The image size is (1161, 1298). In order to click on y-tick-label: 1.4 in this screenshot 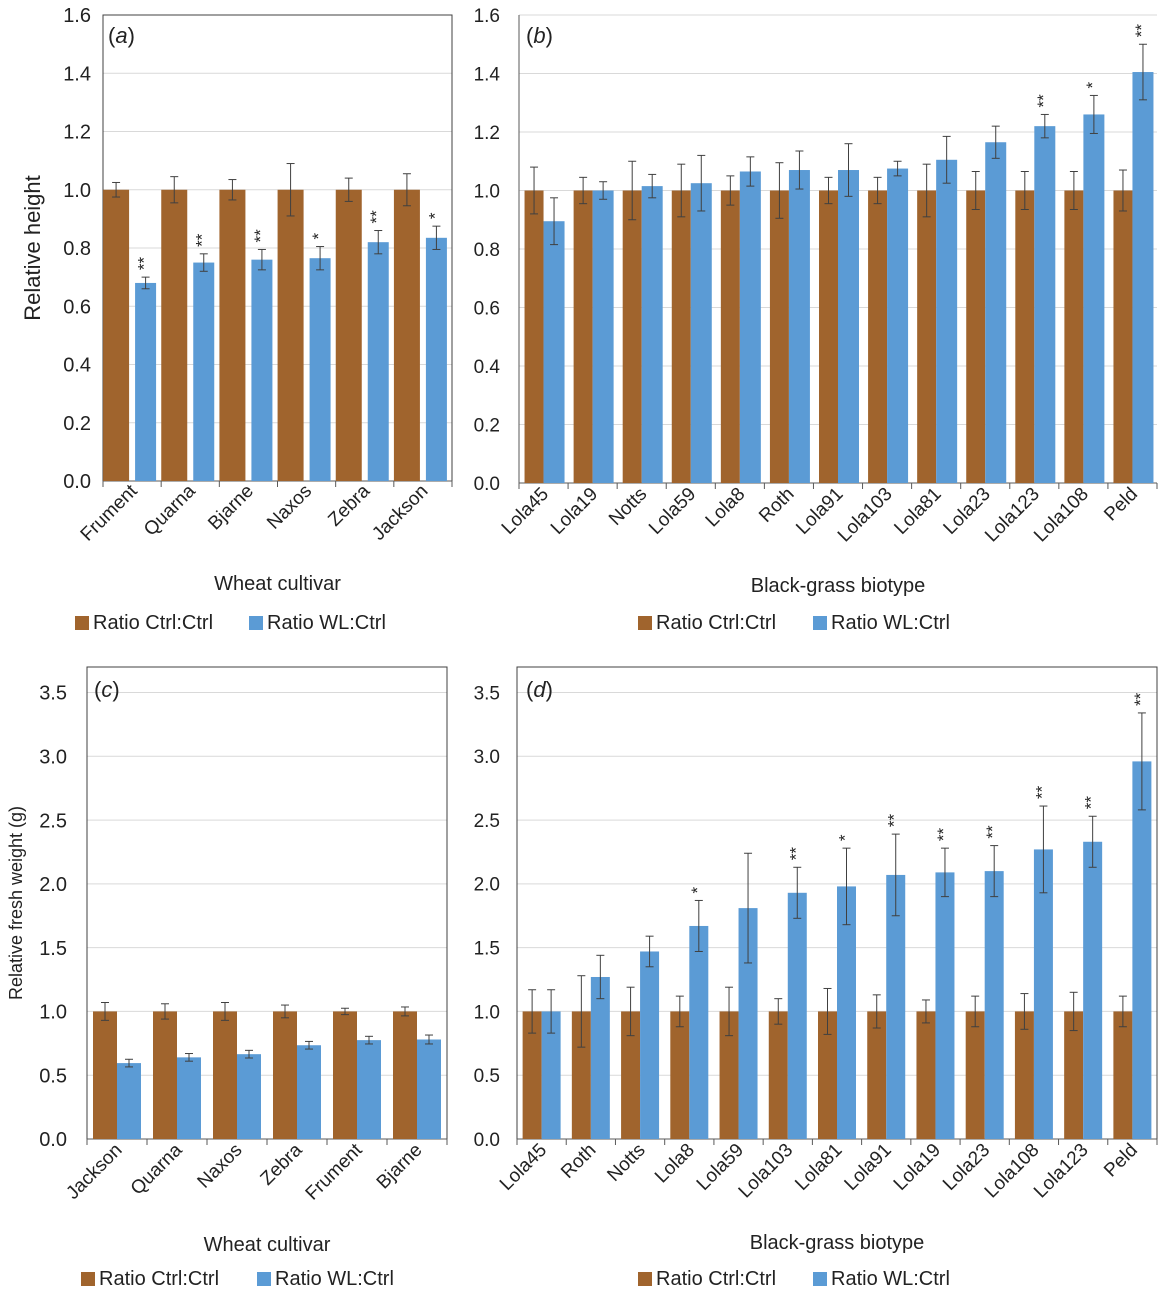, I will do `click(77, 74)`.